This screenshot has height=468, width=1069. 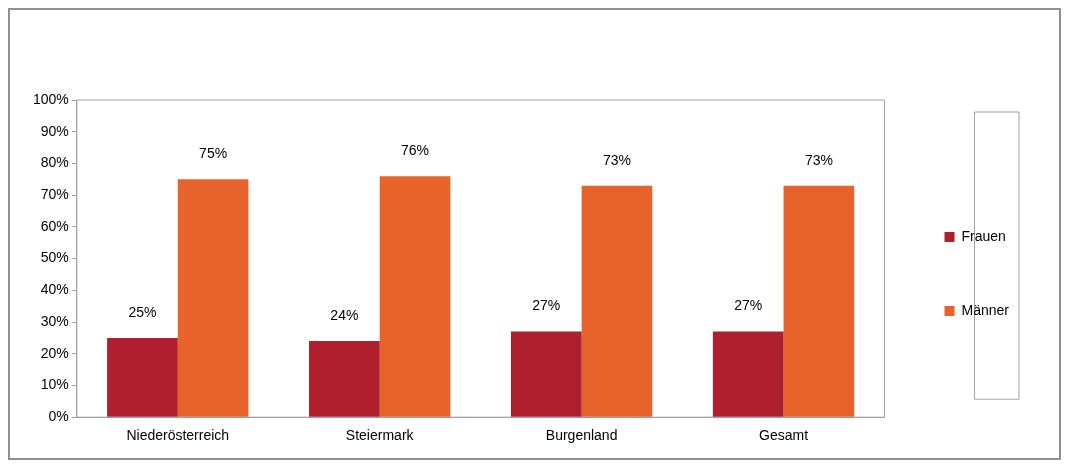 I want to click on data-label: 75%, so click(x=213, y=153).